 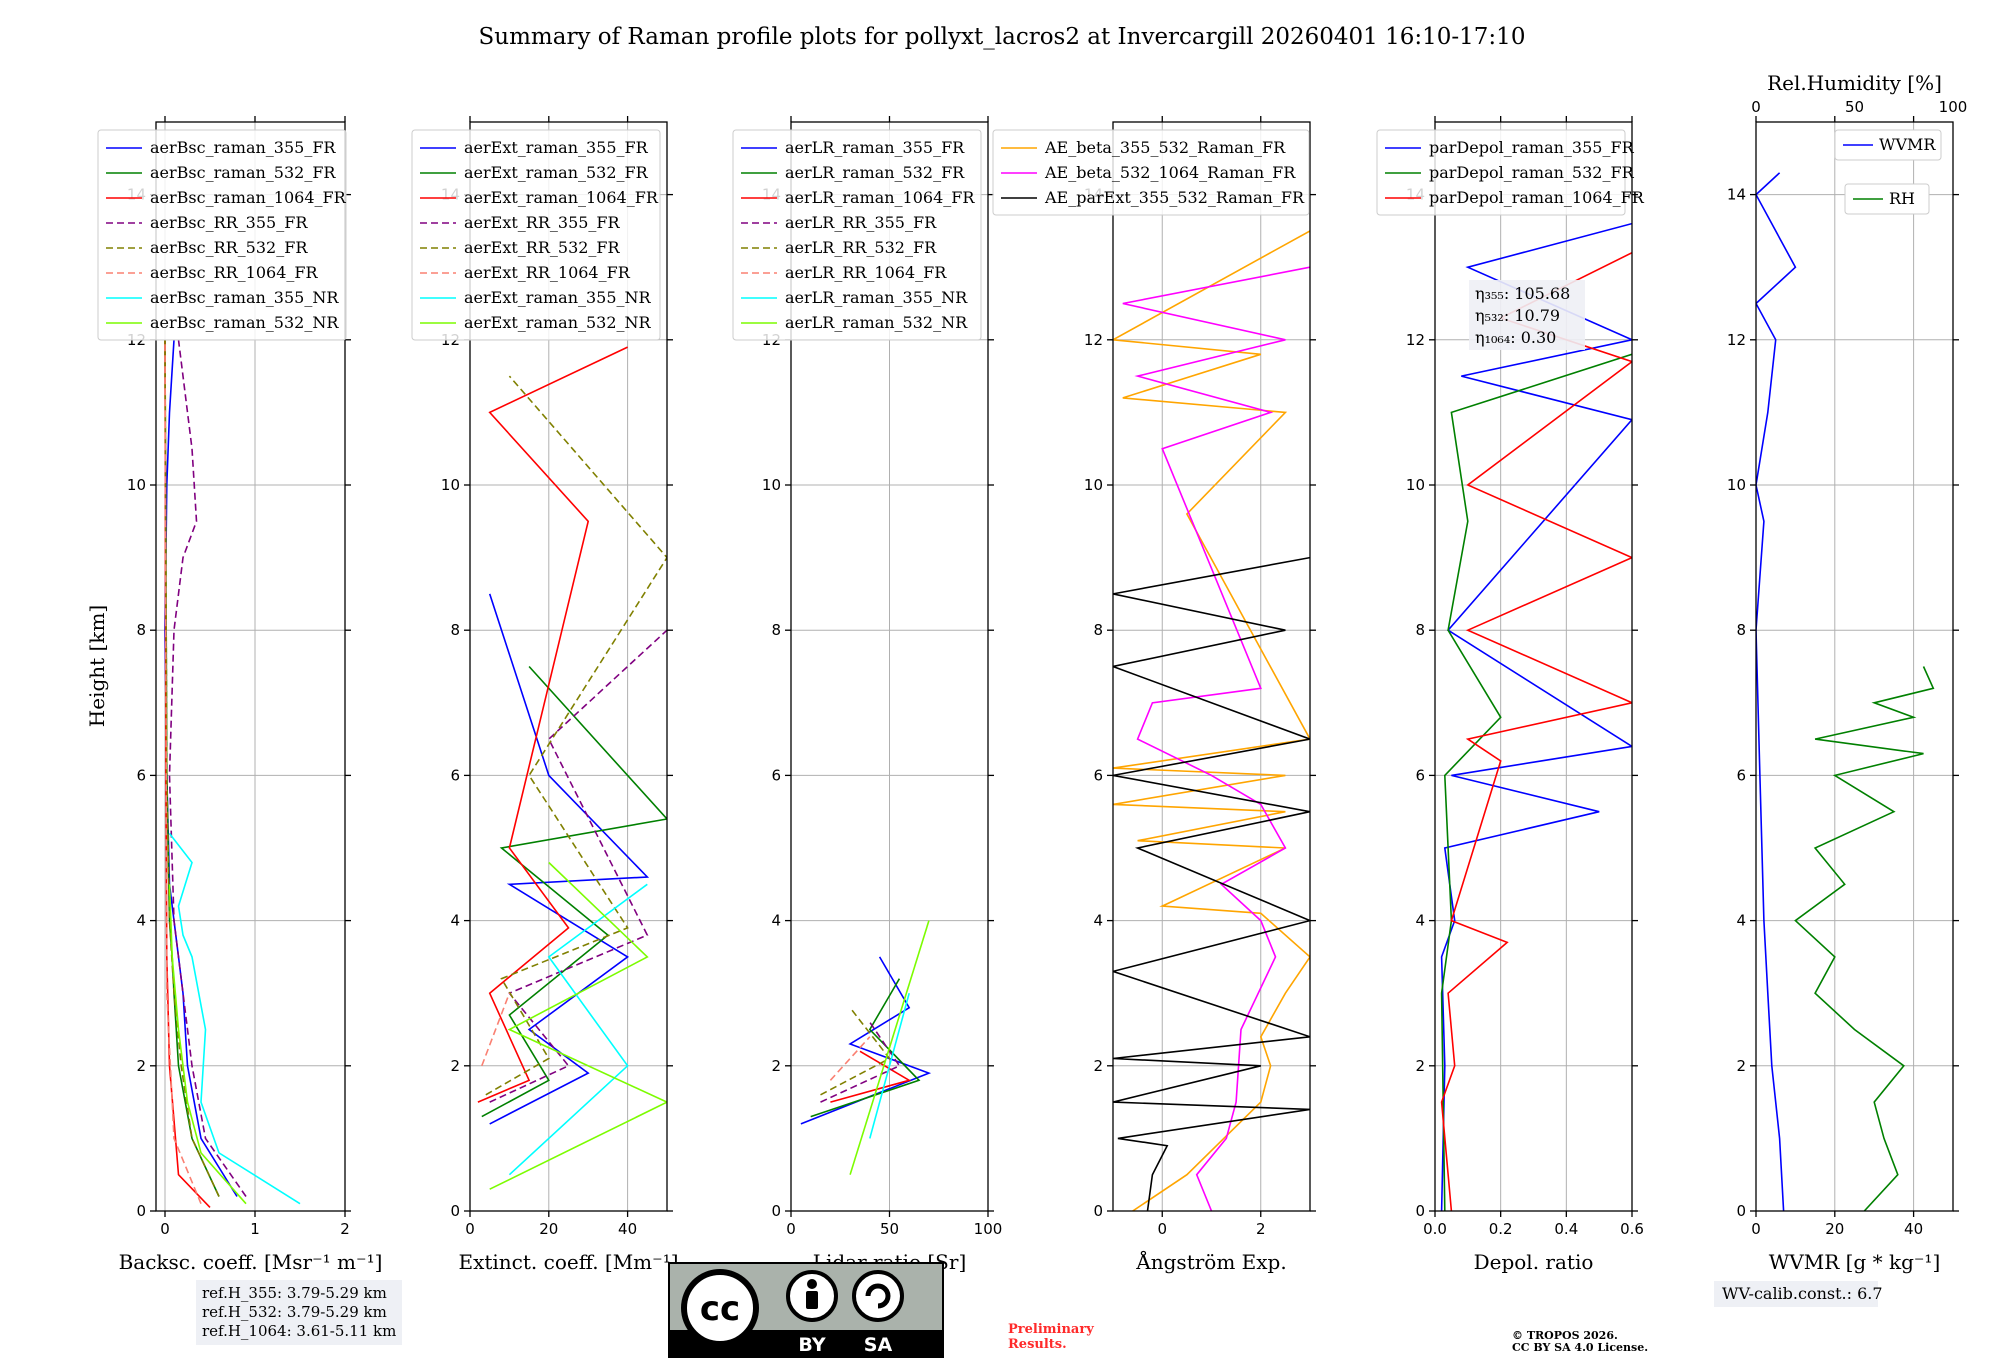 What do you see at coordinates (1802, 1293) in the screenshot?
I see `wv-calib-text: WV-calib.const.: 6.7` at bounding box center [1802, 1293].